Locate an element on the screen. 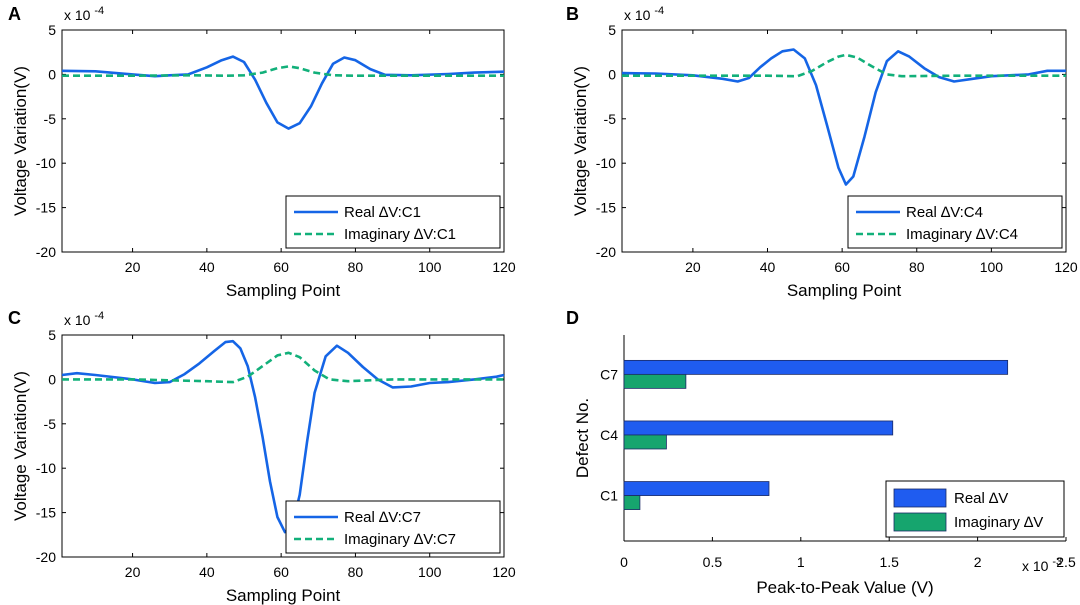 This screenshot has height=605, width=1080. y-tick-label-a-0: 5 is located at coordinates (52, 30).